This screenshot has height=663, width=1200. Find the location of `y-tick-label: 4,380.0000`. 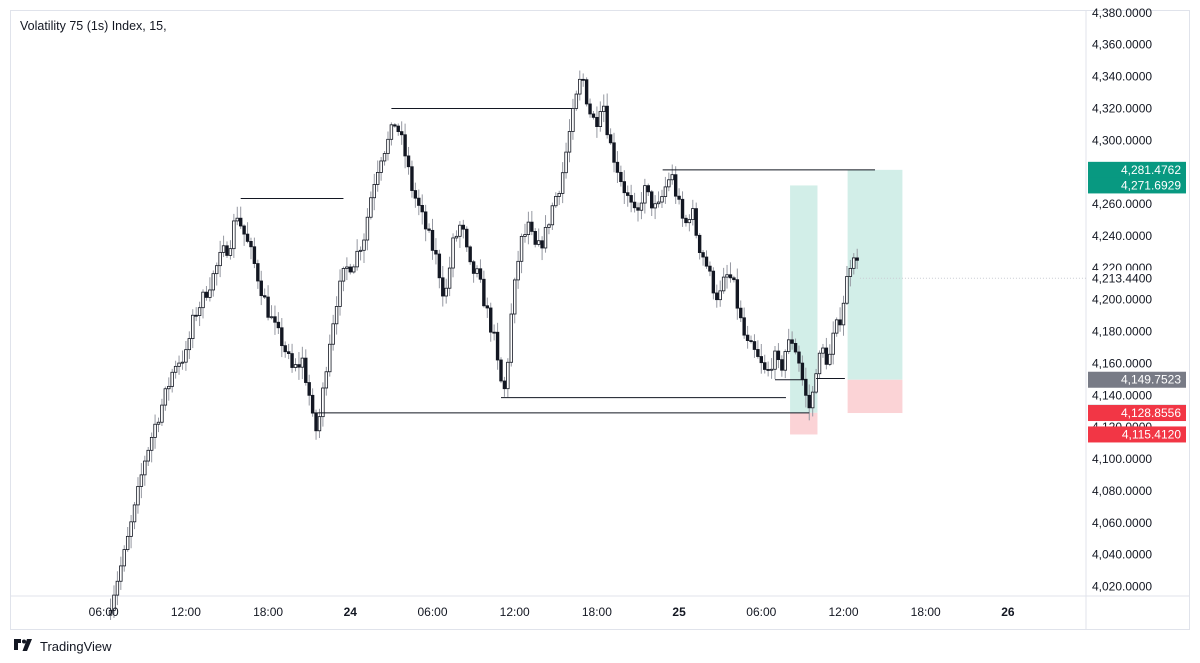

y-tick-label: 4,380.0000 is located at coordinates (1122, 13).